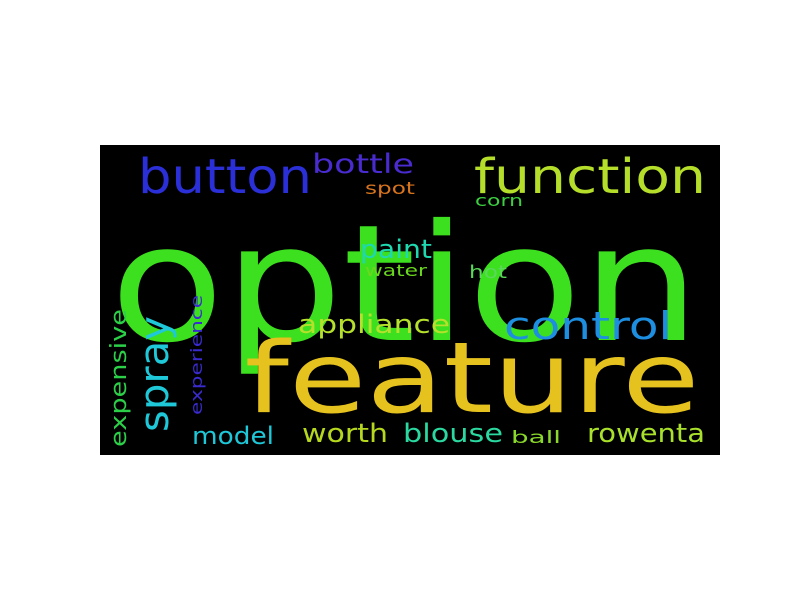  What do you see at coordinates (233, 436) in the screenshot?
I see `word-model: model` at bounding box center [233, 436].